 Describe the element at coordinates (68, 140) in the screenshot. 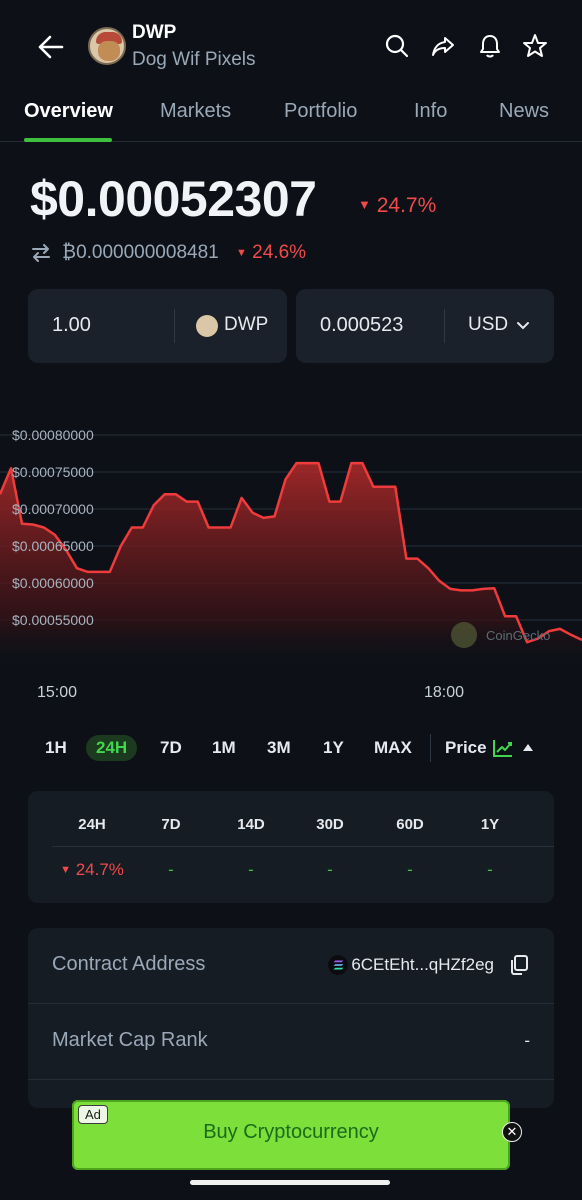

I see `active-tab-indicator` at that location.